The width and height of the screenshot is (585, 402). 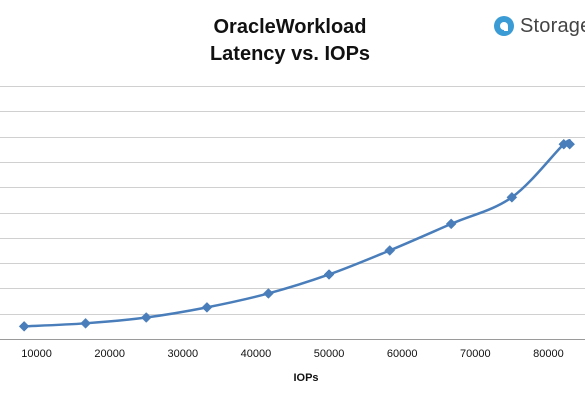 What do you see at coordinates (475, 354) in the screenshot?
I see `x-tick-label: 70000` at bounding box center [475, 354].